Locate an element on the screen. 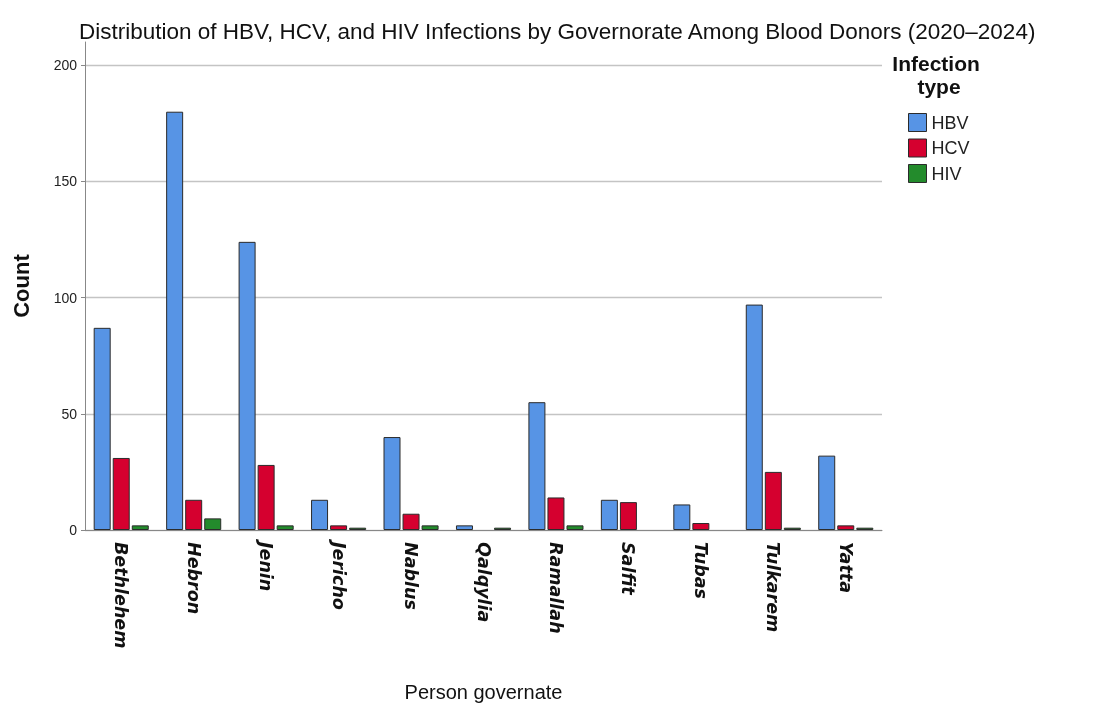 This screenshot has width=1094, height=707. x-tick-label: Yatta is located at coordinates (845, 567).